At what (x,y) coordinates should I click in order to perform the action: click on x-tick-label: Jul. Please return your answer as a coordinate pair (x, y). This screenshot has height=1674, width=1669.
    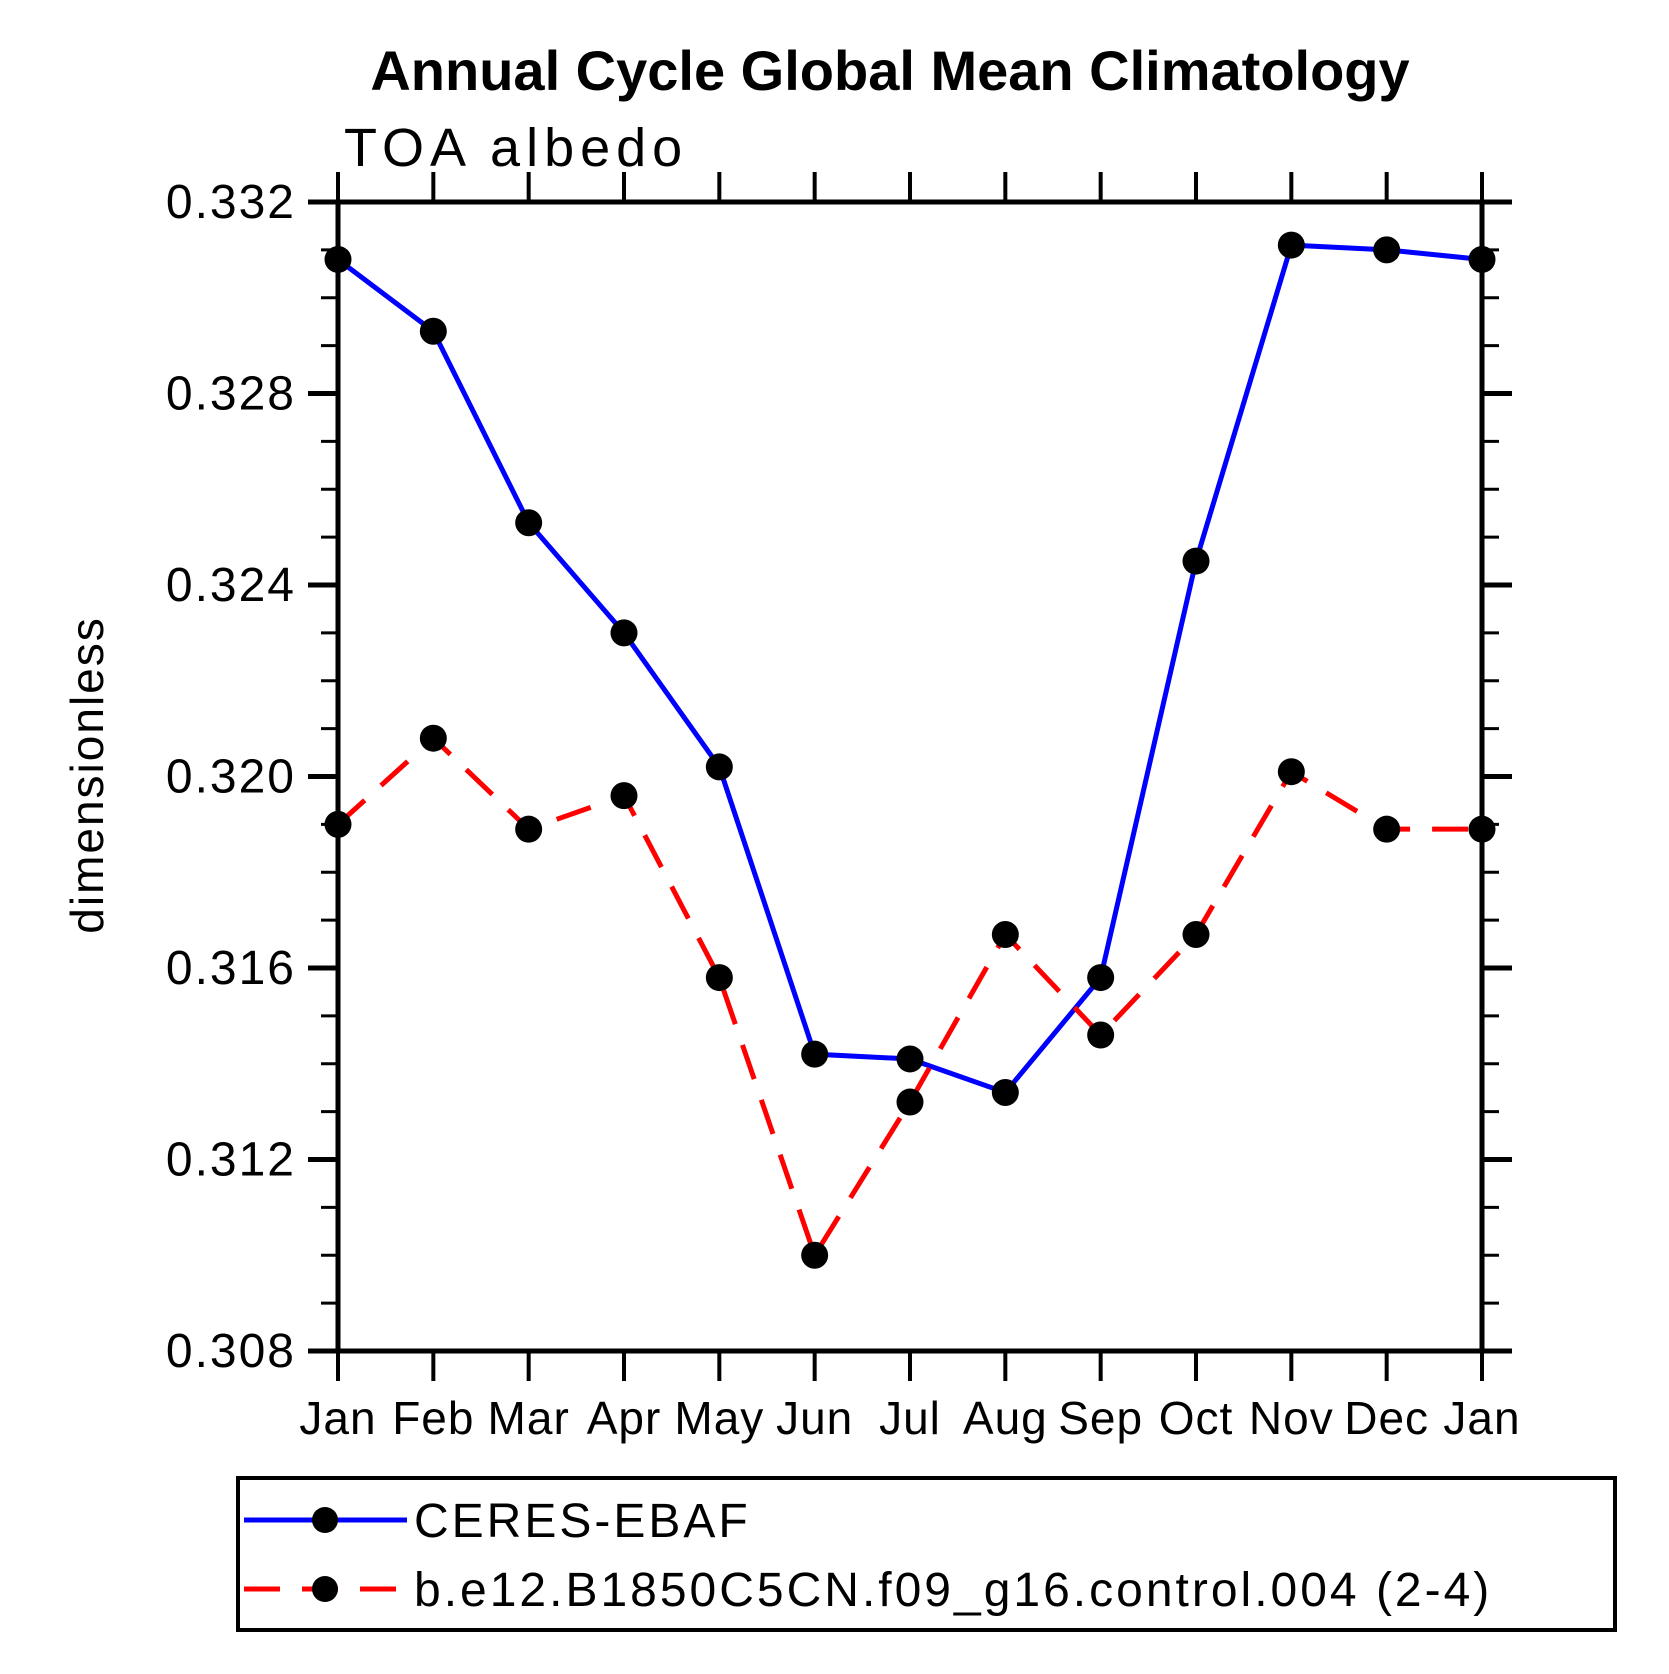
    Looking at the image, I should click on (910, 1418).